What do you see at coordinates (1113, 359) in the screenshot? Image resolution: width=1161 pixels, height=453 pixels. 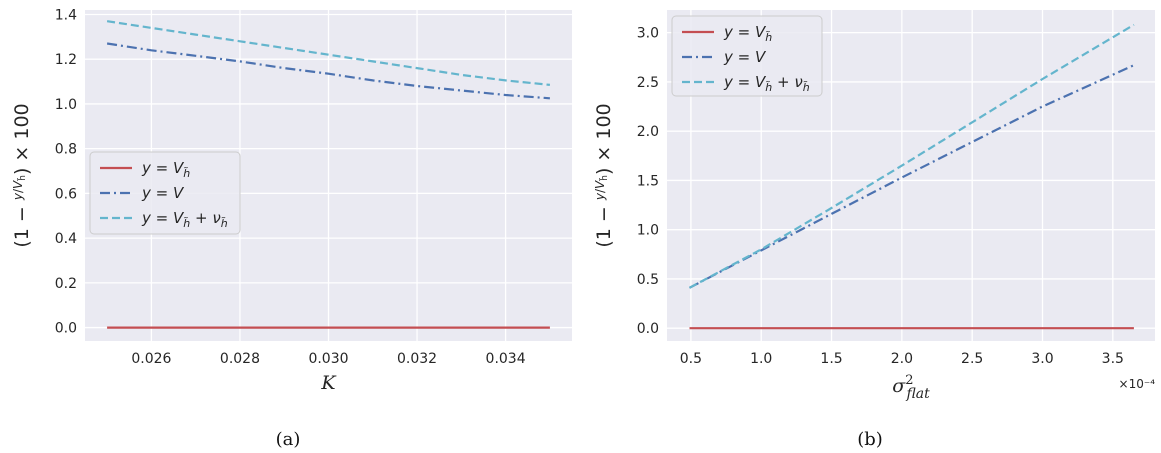 I see `x-tick-label: 3.5` at bounding box center [1113, 359].